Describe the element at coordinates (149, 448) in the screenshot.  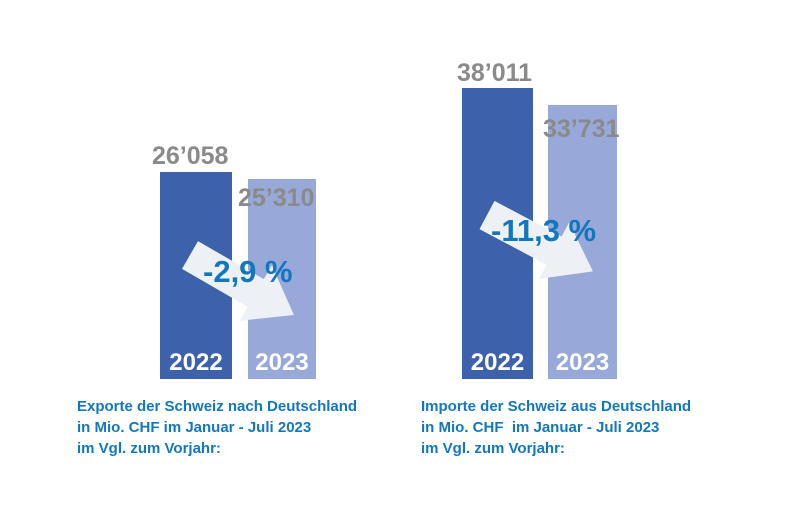
I see `exports-caption-line-3: im Vgl. zum Vorjahr:` at that location.